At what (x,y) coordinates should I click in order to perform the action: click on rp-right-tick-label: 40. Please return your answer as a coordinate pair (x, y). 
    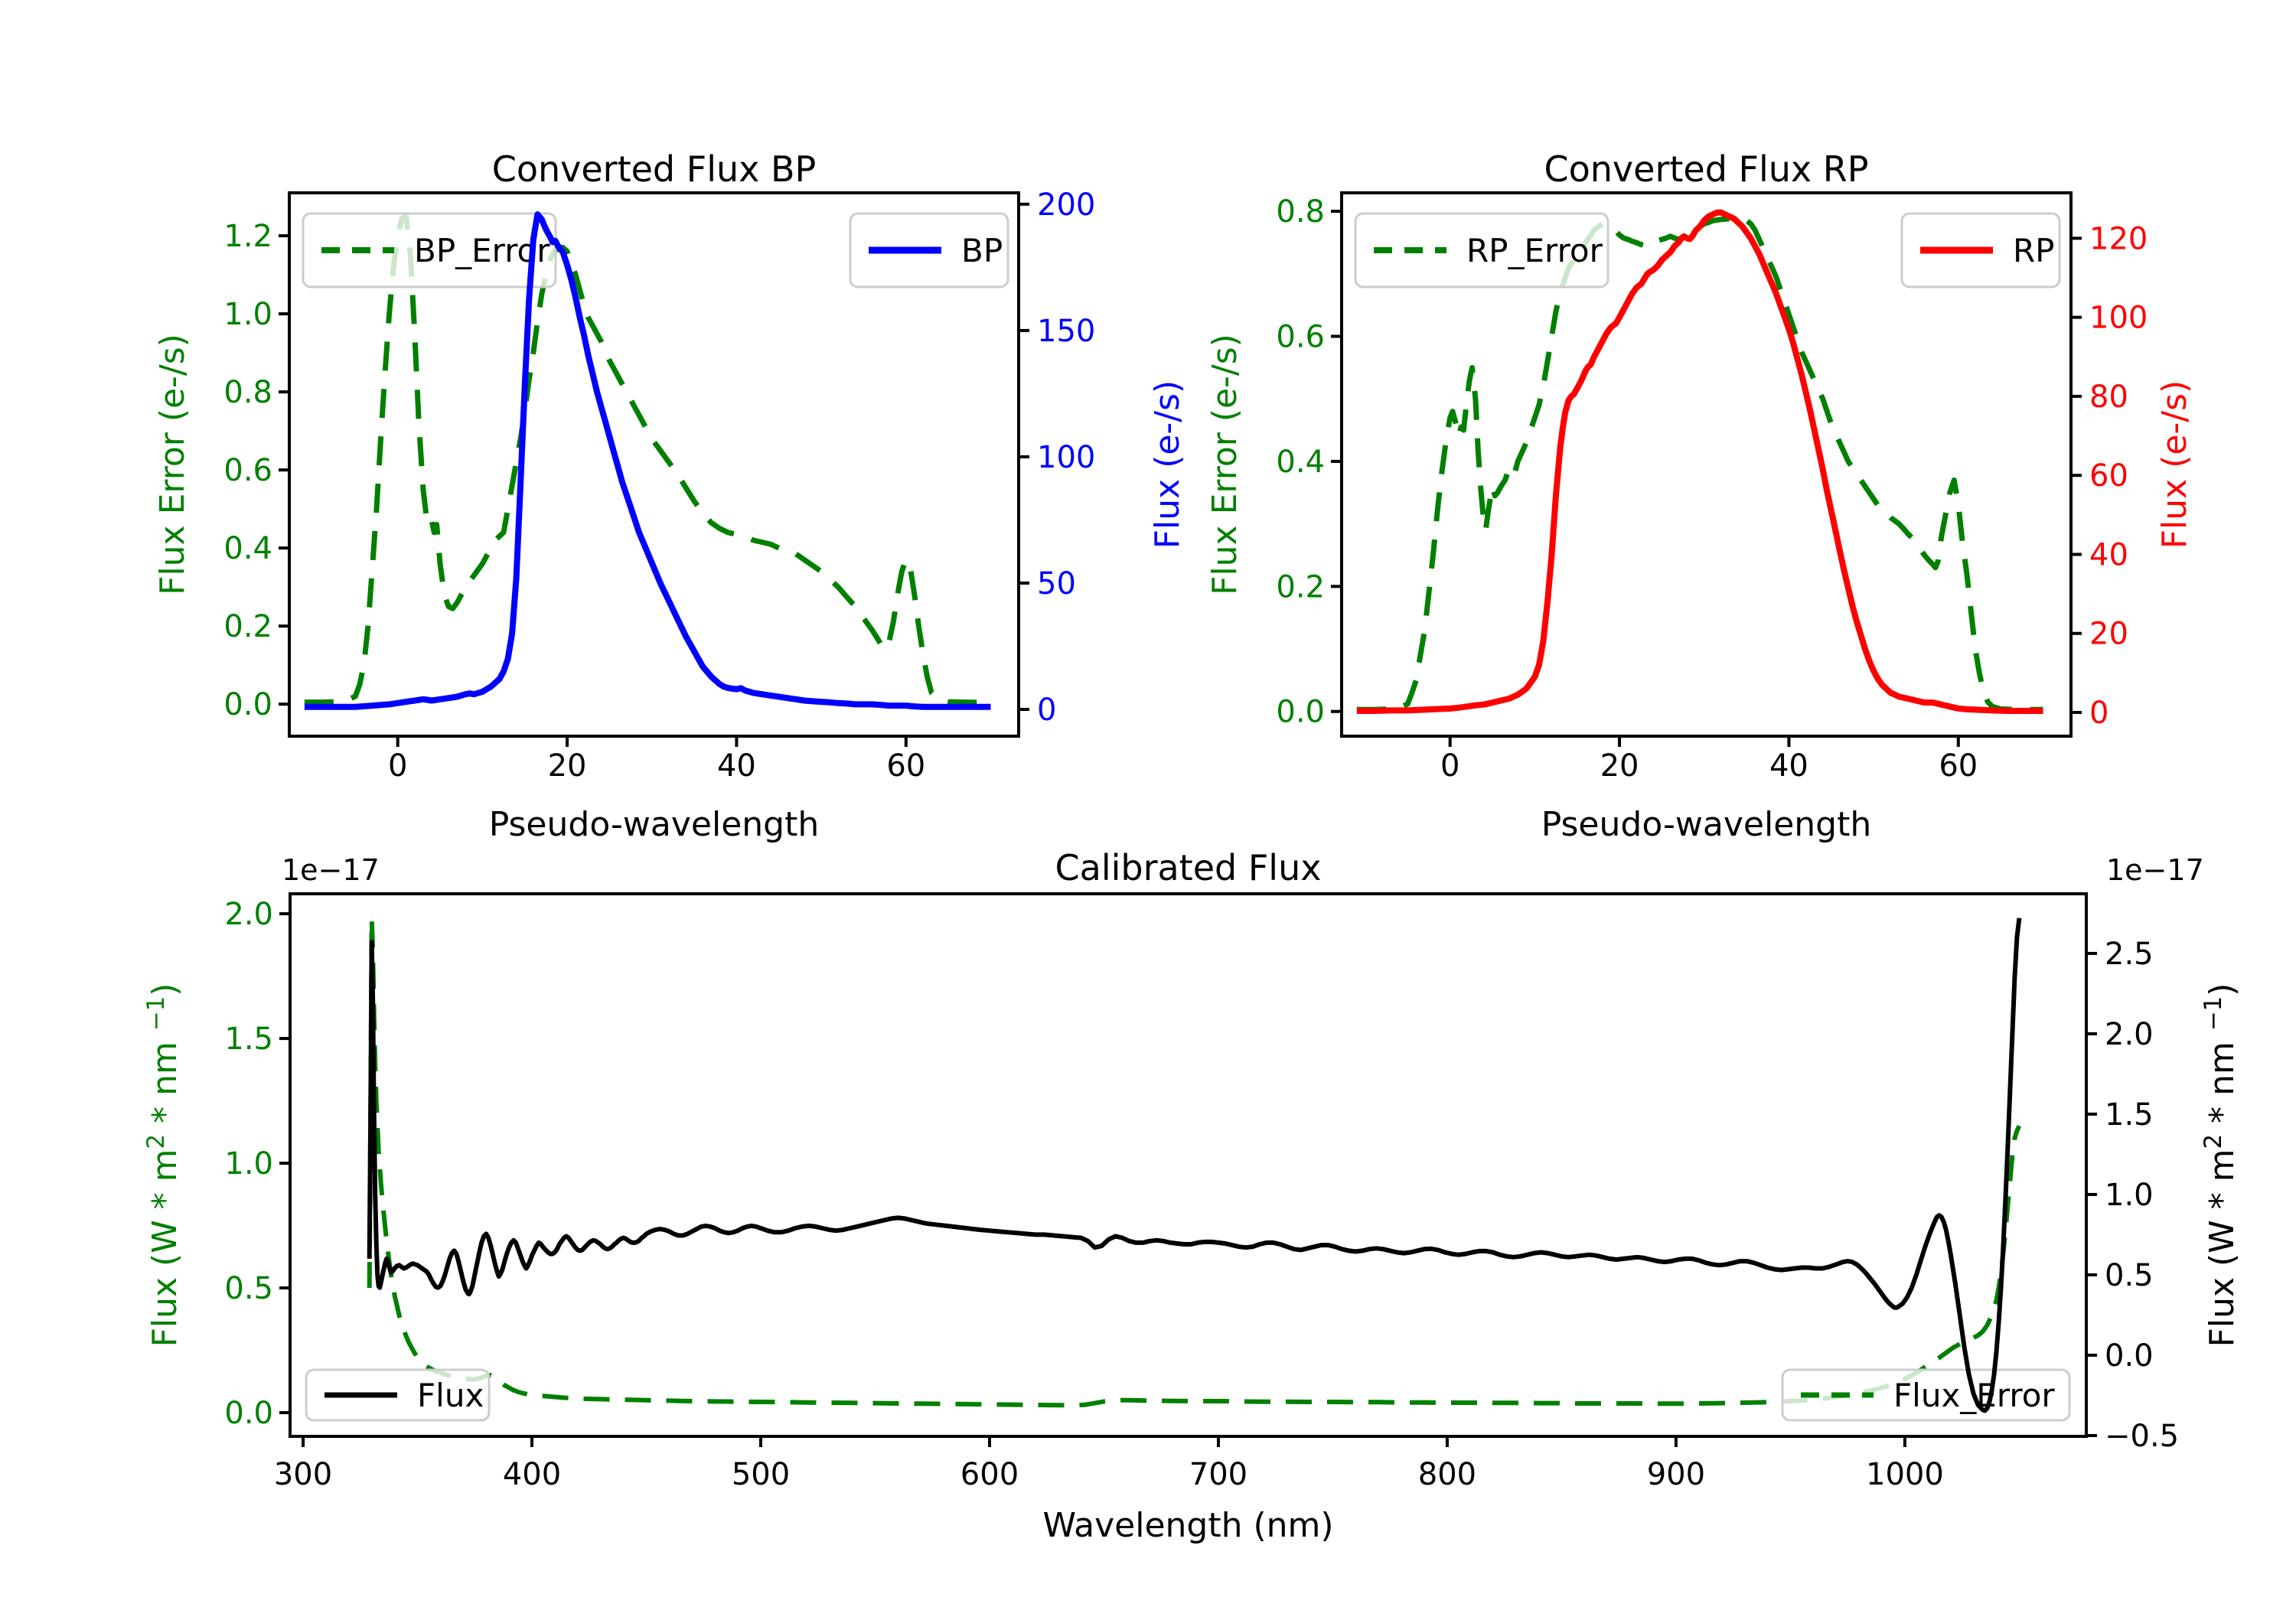
    Looking at the image, I should click on (2108, 554).